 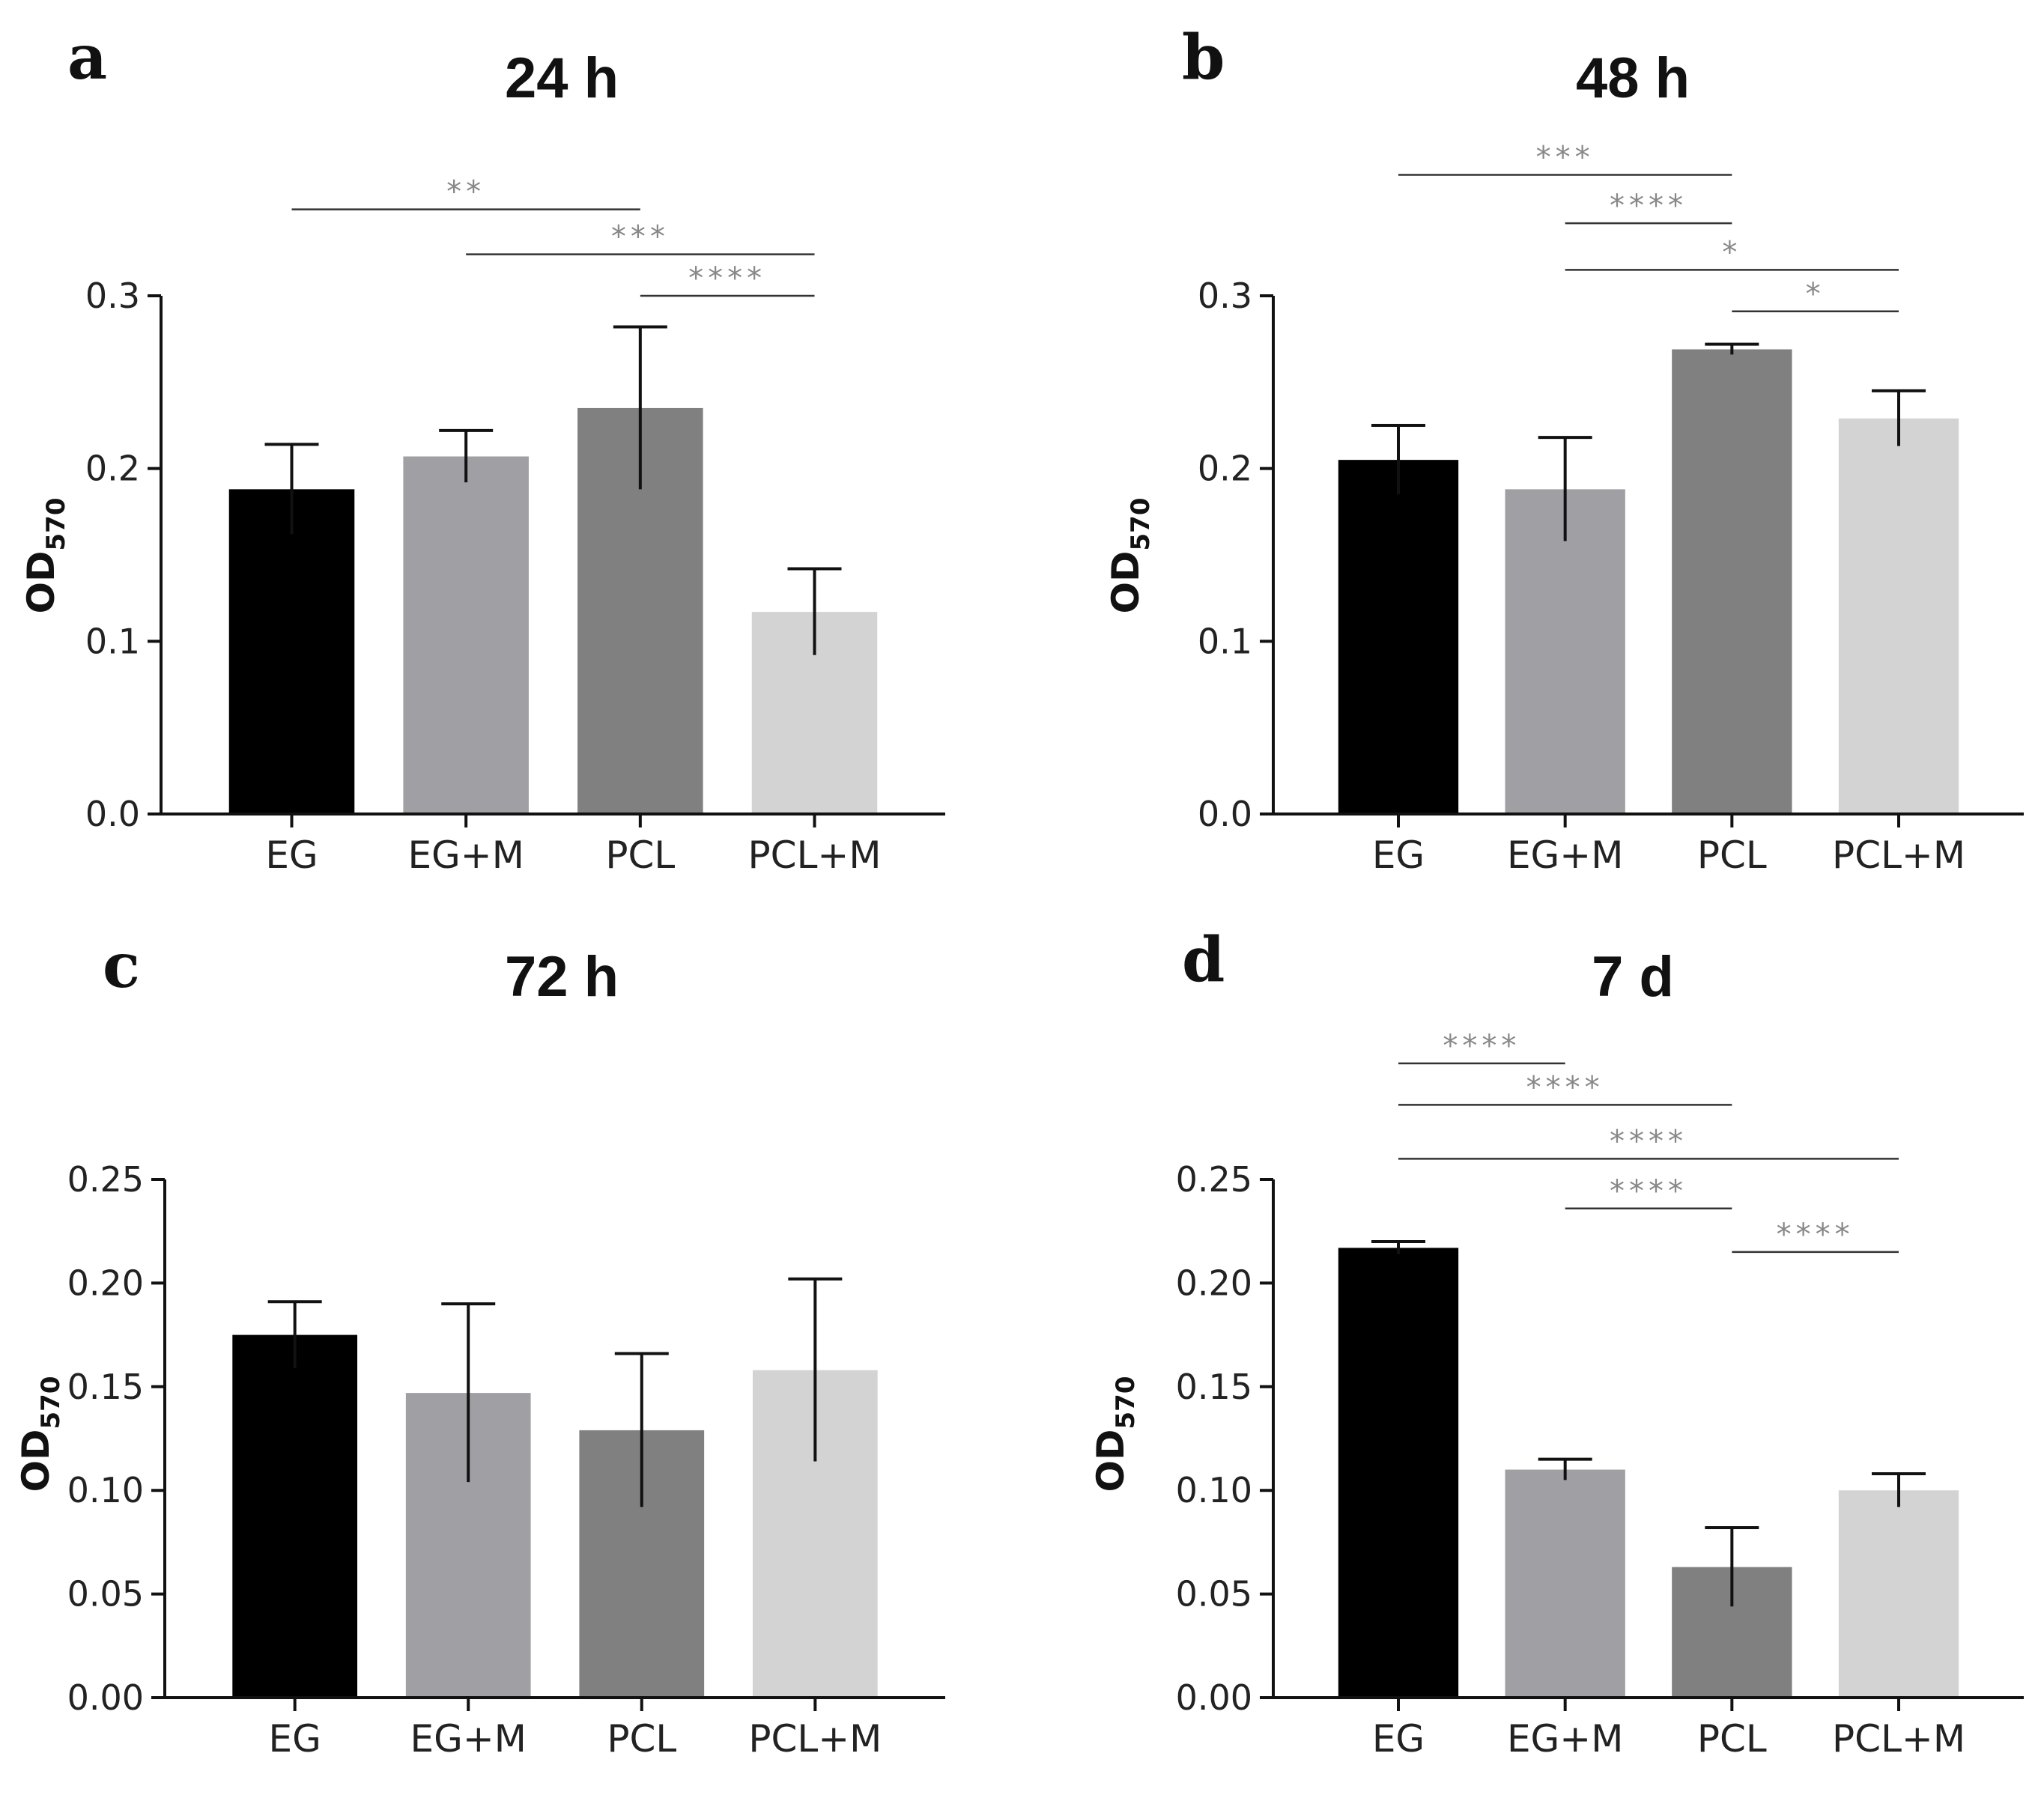 What do you see at coordinates (465, 192) in the screenshot?
I see `significance-stars: **` at bounding box center [465, 192].